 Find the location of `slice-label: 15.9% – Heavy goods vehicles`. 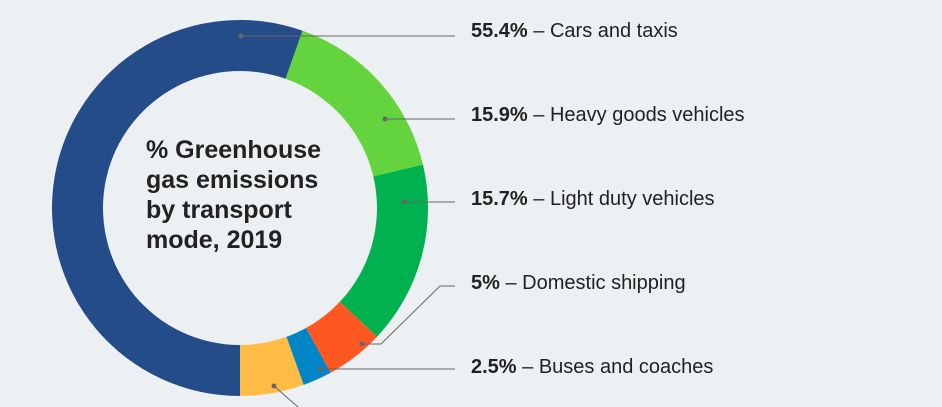

slice-label: 15.9% – Heavy goods vehicles is located at coordinates (608, 115).